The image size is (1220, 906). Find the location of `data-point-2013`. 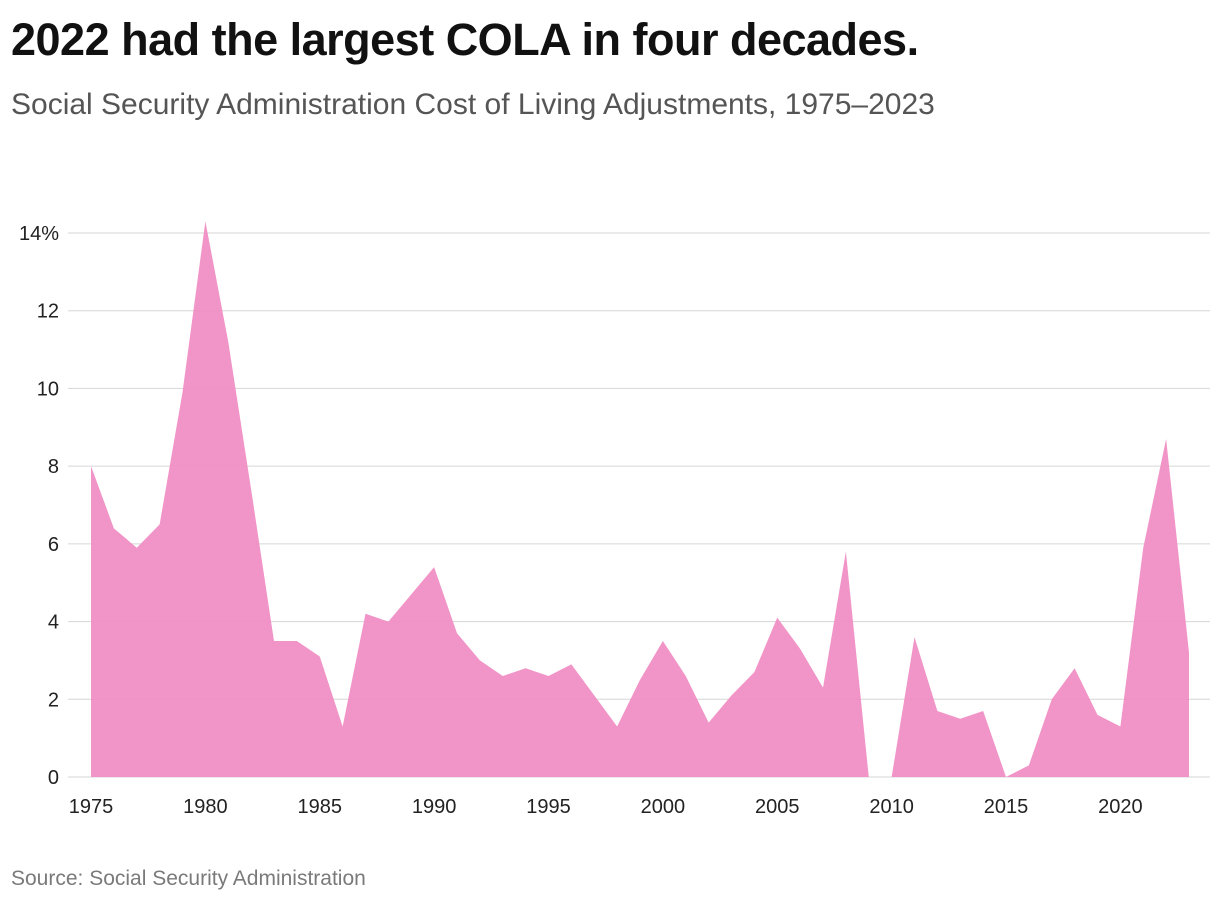

data-point-2013 is located at coordinates (960, 718).